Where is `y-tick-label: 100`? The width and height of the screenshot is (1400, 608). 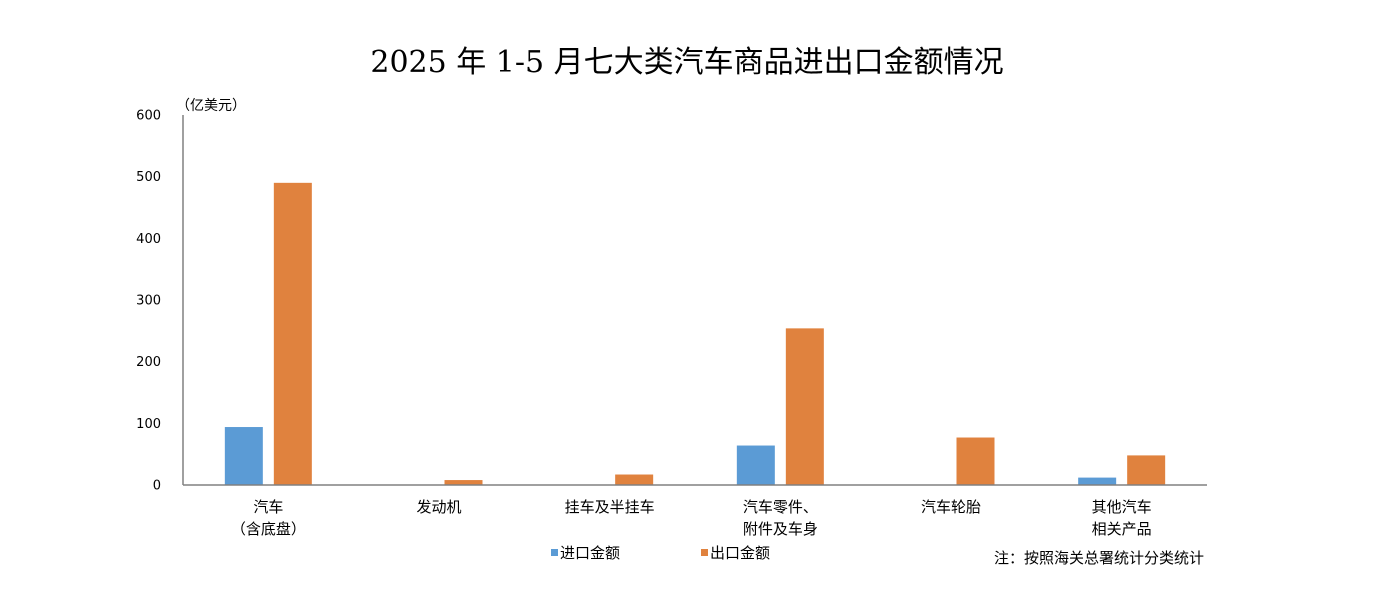
y-tick-label: 100 is located at coordinates (148, 424).